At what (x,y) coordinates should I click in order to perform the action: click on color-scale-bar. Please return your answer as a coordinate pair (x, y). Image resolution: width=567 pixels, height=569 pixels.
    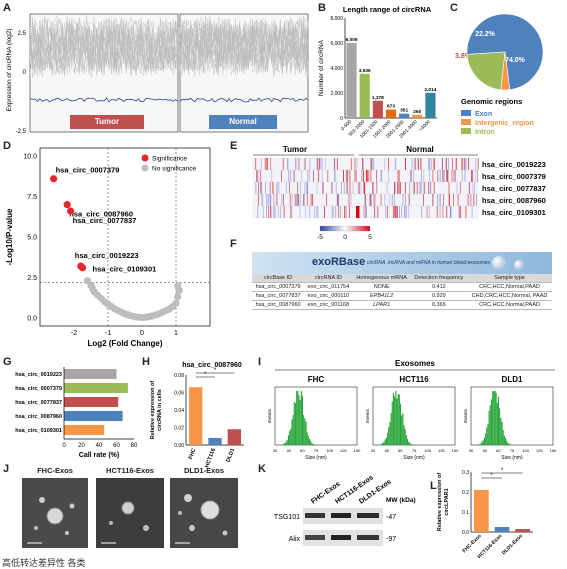
    Looking at the image, I should click on (345, 228).